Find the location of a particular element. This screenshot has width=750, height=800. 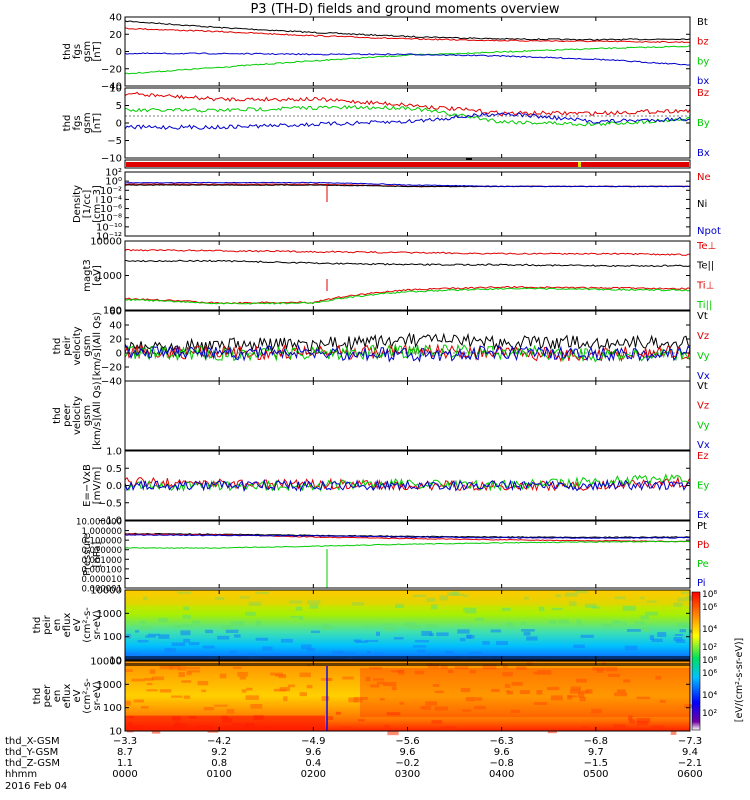

y-tick-label: −0.5 is located at coordinates (110, 503).